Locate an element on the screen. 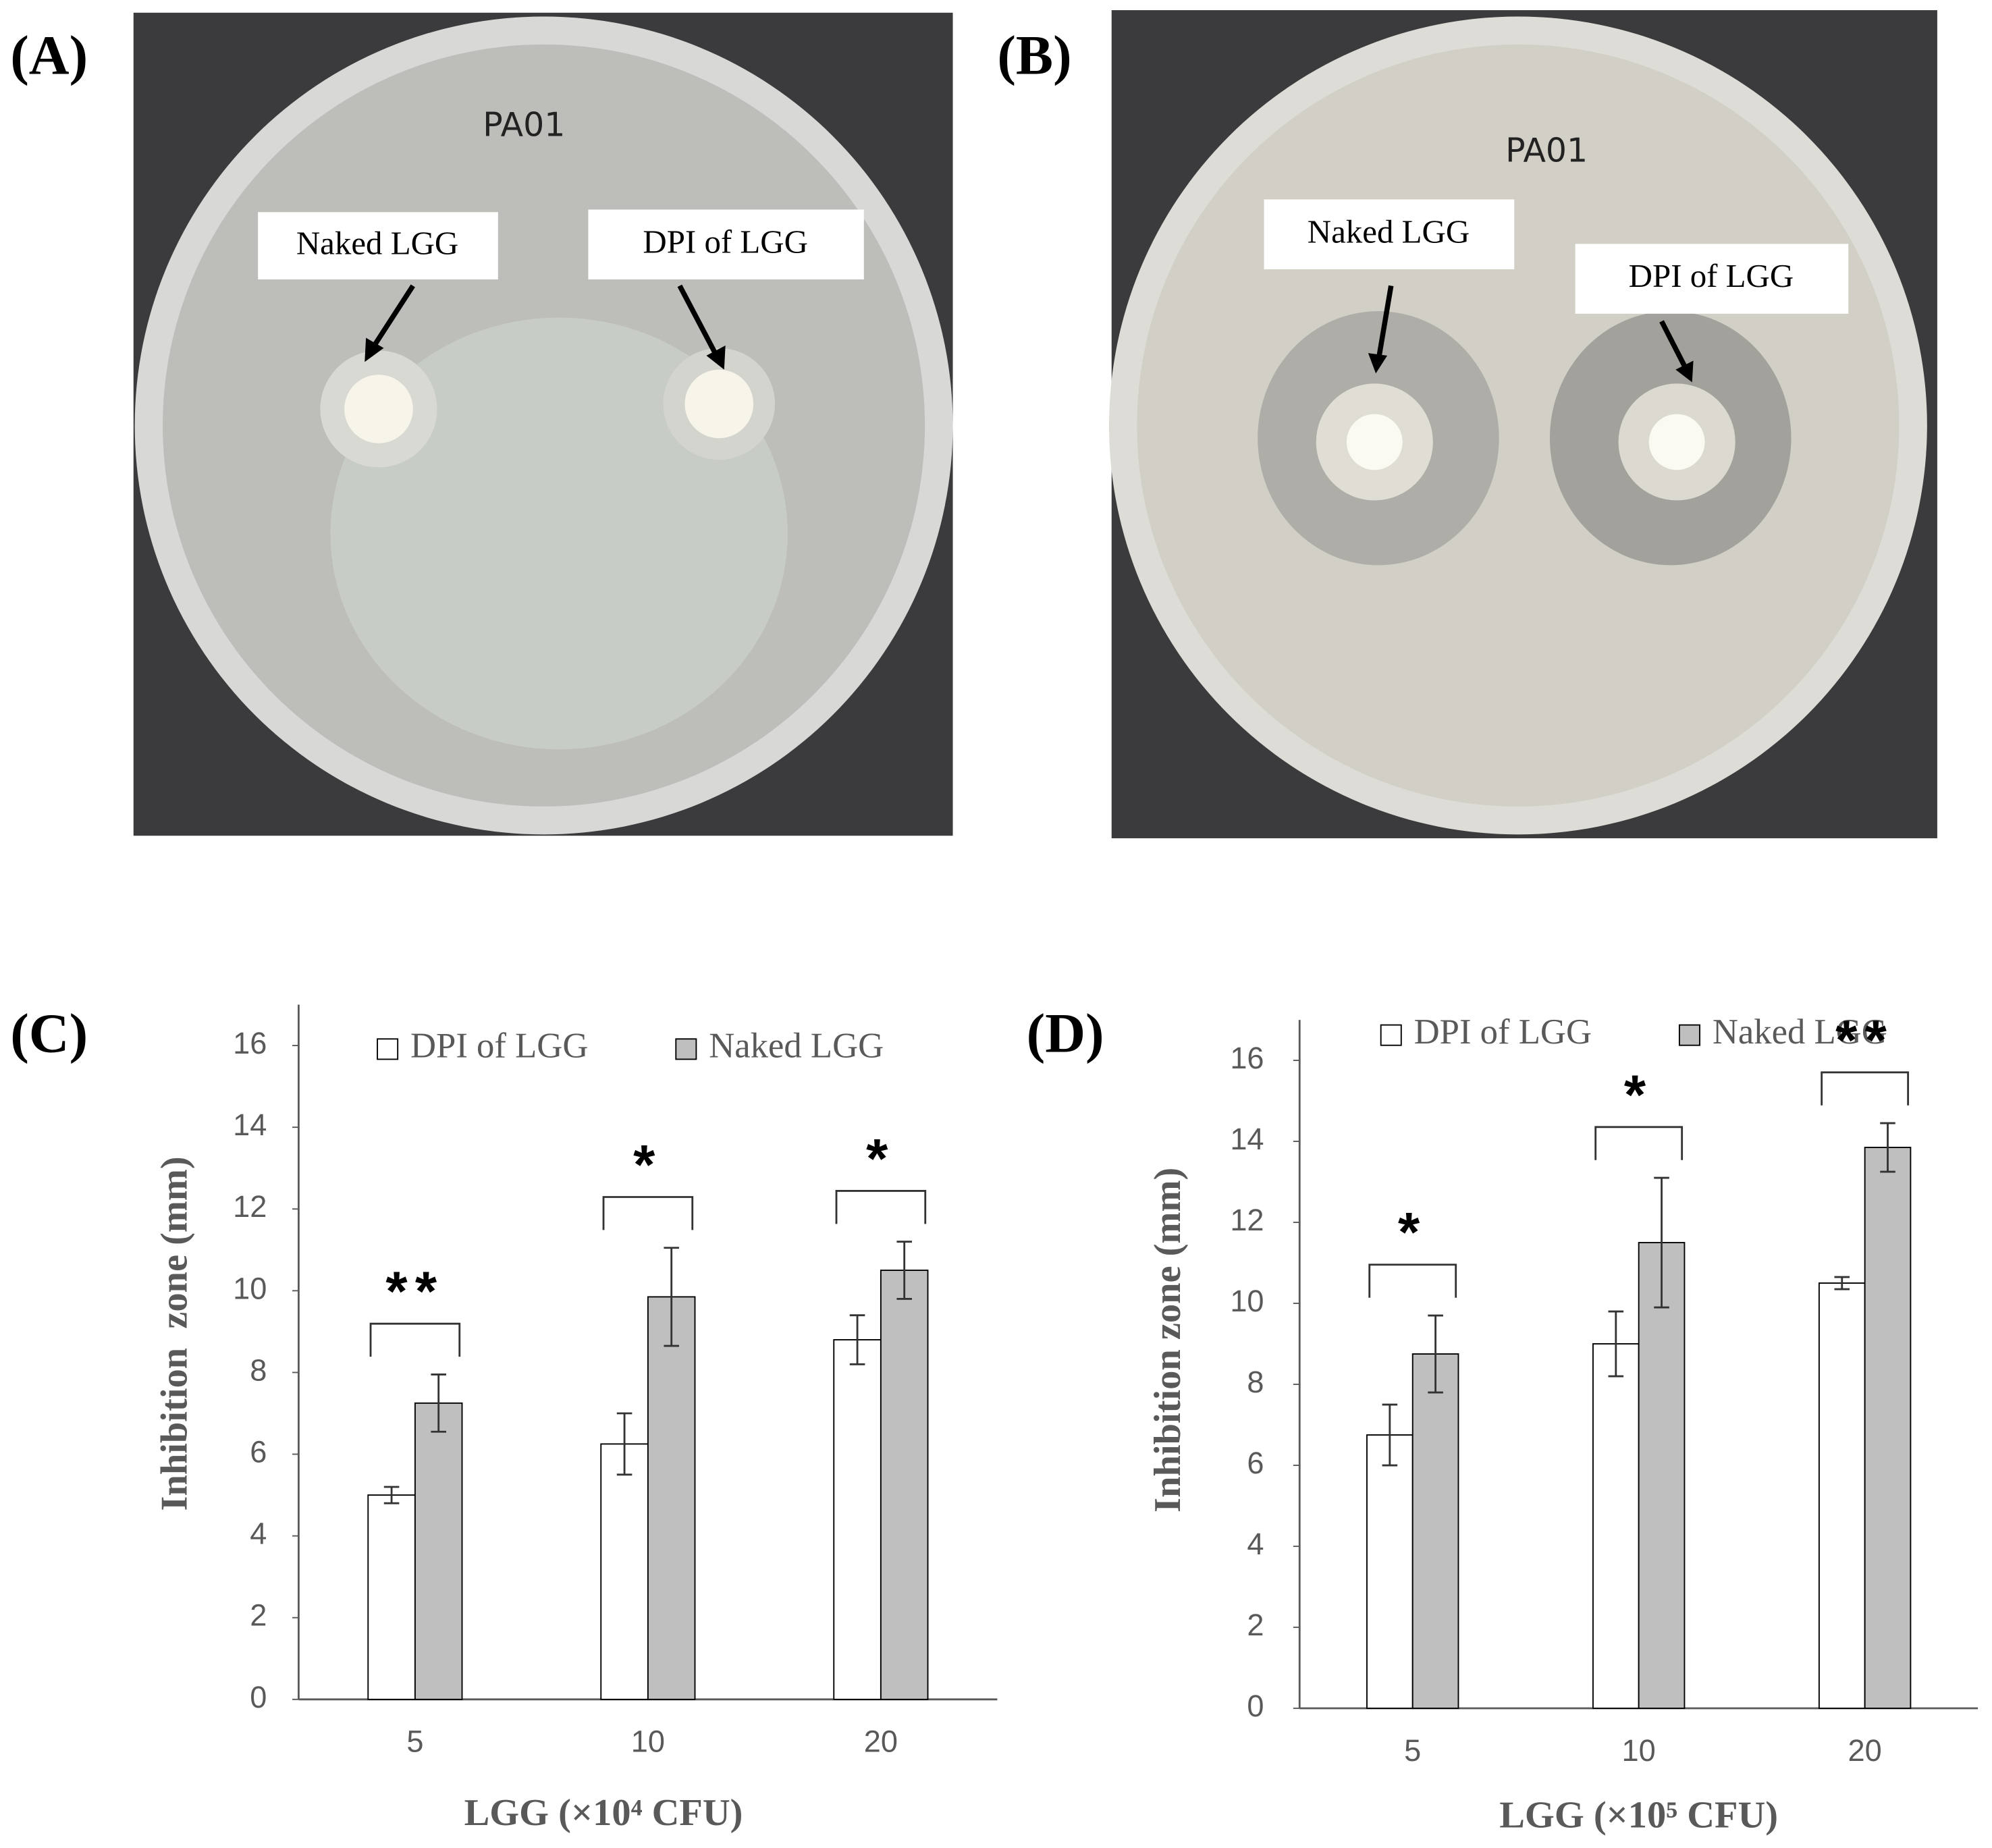 The width and height of the screenshot is (1992, 1848). panel-label: (A) is located at coordinates (49, 55).